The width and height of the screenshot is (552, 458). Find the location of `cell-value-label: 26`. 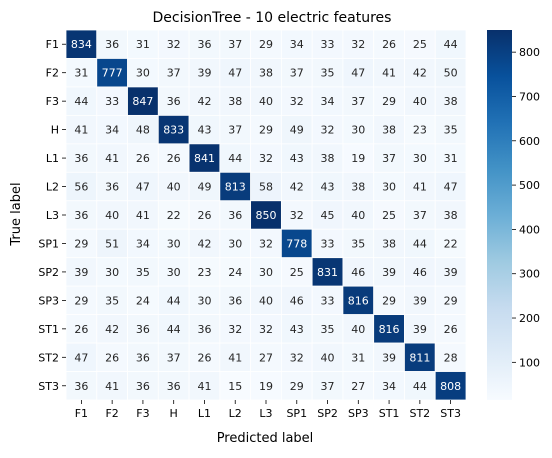

cell-value-label: 26 is located at coordinates (143, 158).